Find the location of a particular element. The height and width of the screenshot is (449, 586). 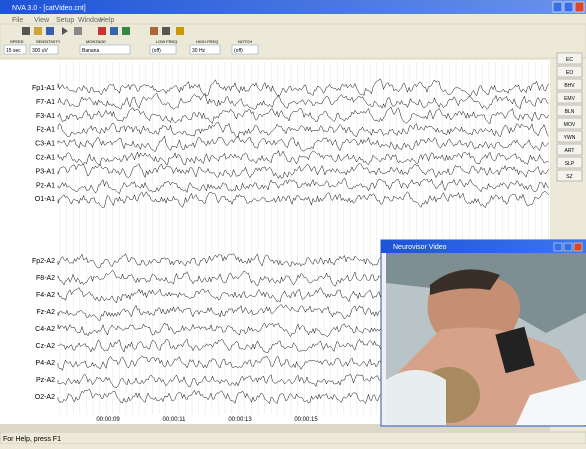

event-label: BLN is located at coordinates (570, 112).